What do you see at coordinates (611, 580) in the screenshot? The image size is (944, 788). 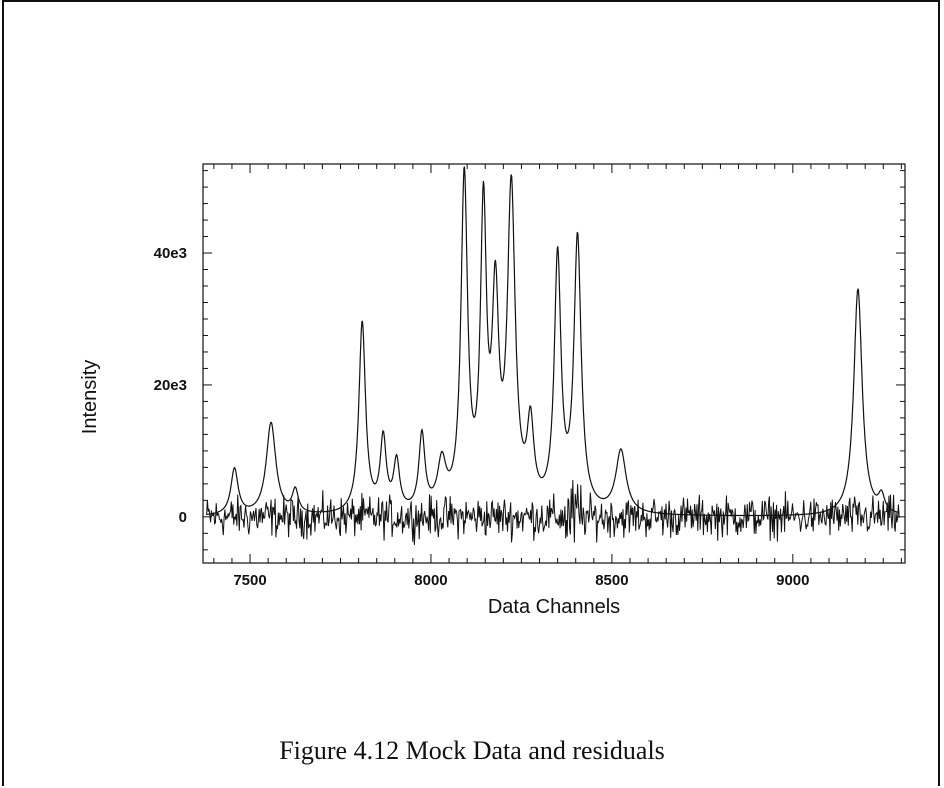 I see `x-tick-label: 8500` at bounding box center [611, 580].